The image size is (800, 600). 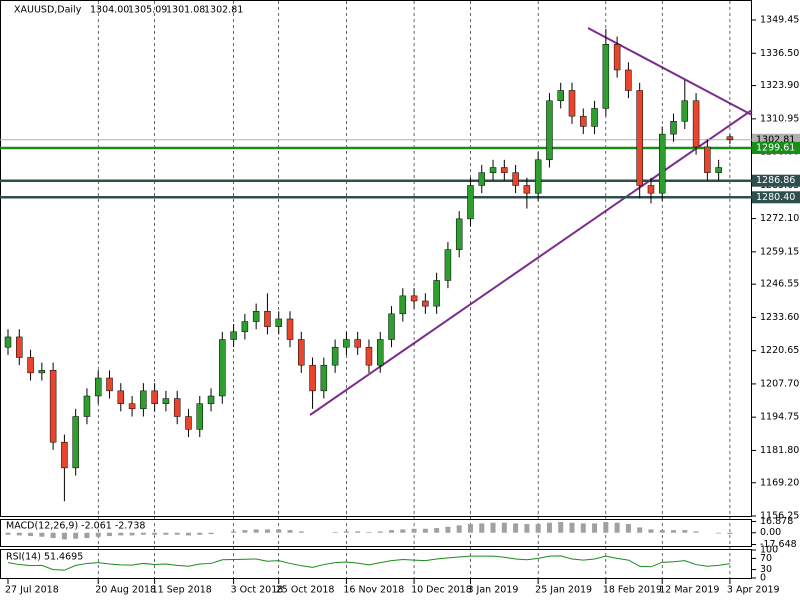 I want to click on level-label: 1280.40, so click(x=775, y=197).